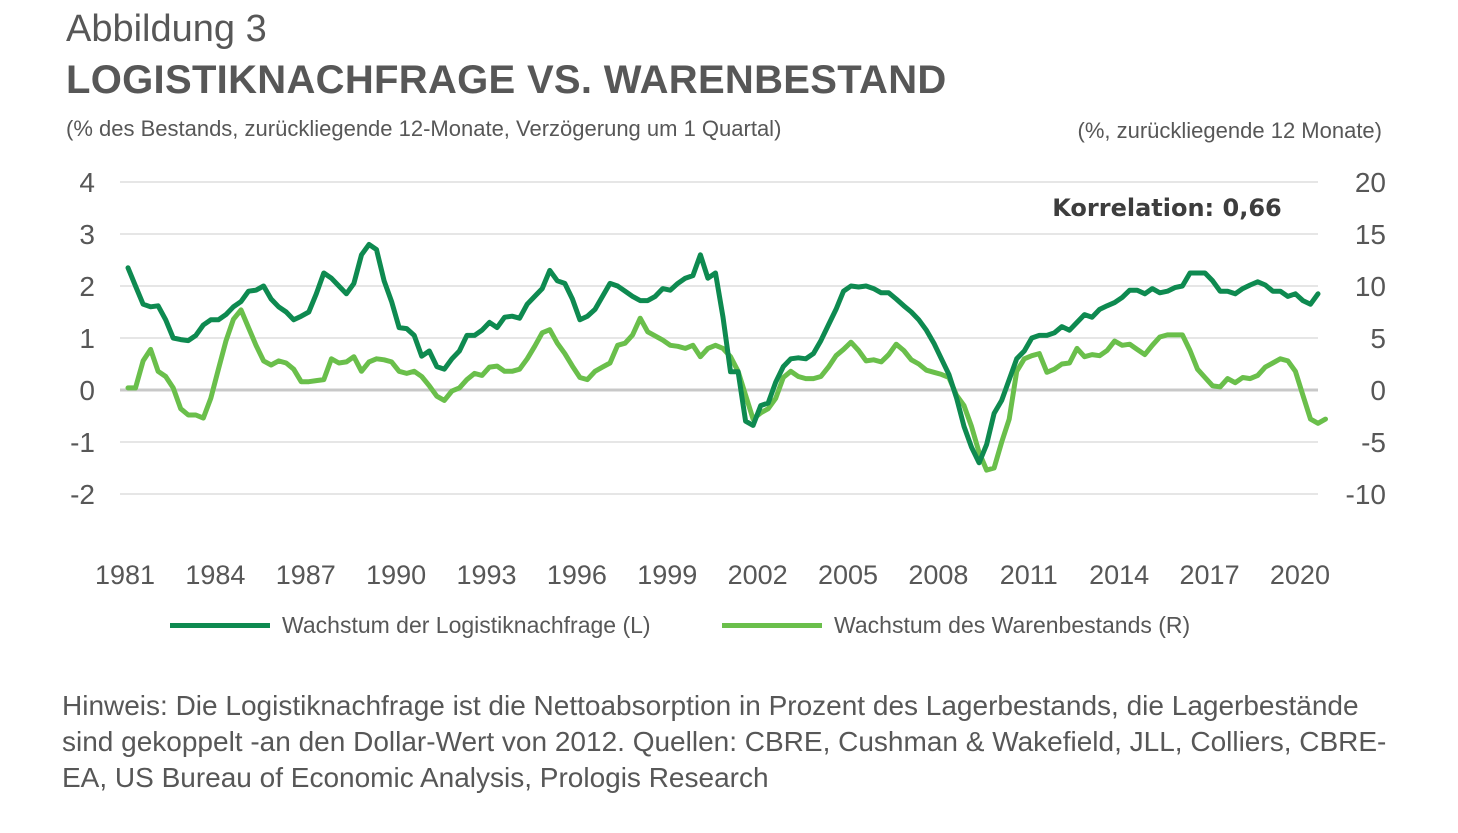 This screenshot has height=833, width=1458. What do you see at coordinates (667, 575) in the screenshot?
I see `x-tick-label: 1999` at bounding box center [667, 575].